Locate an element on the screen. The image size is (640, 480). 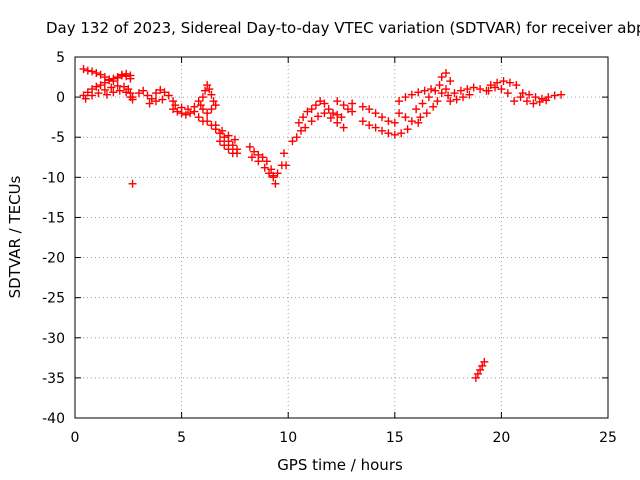
y-tick-label: -20 is located at coordinates (53, 259).